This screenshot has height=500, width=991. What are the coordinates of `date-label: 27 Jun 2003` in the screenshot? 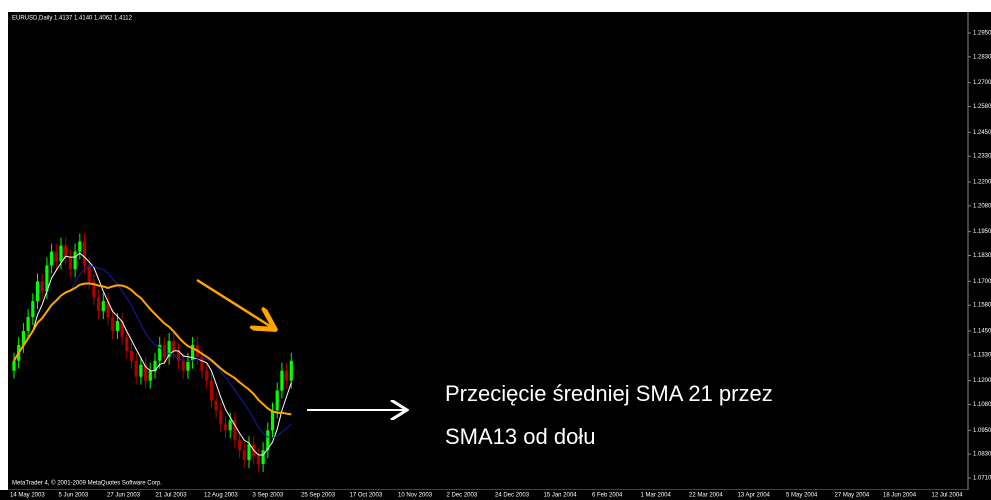 It's located at (124, 496).